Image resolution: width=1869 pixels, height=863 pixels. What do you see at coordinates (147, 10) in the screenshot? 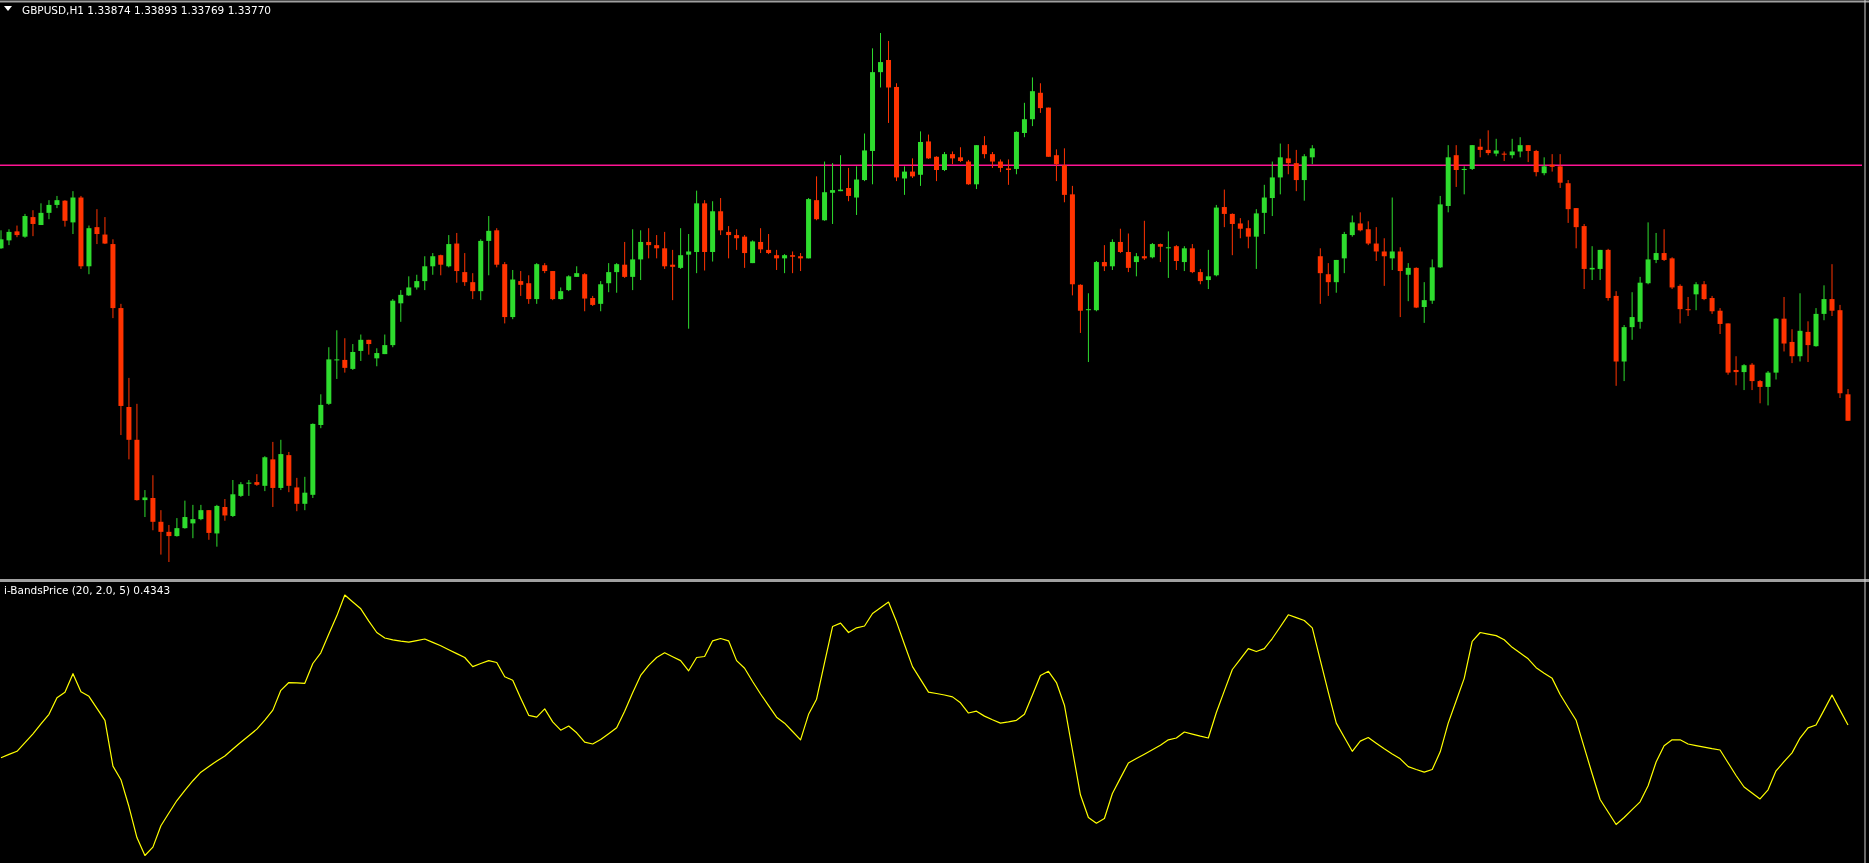
I see `chart-title: GBPUSD,H1 1.33874 1.33893 1.33769 1.33770` at bounding box center [147, 10].